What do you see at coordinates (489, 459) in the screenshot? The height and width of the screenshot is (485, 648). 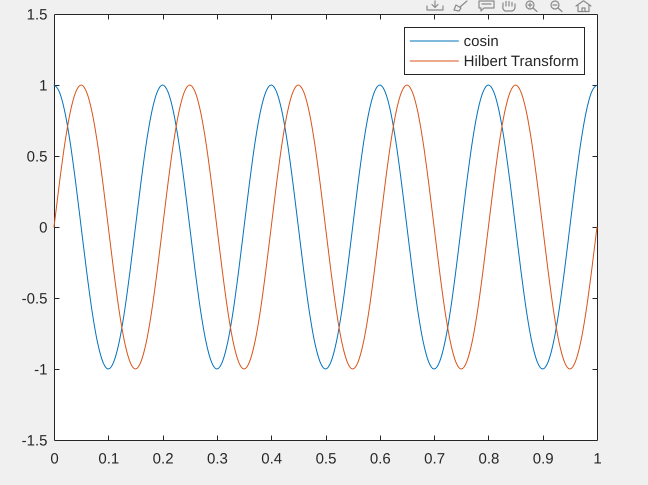 I see `x-tick-label: 0.8` at bounding box center [489, 459].